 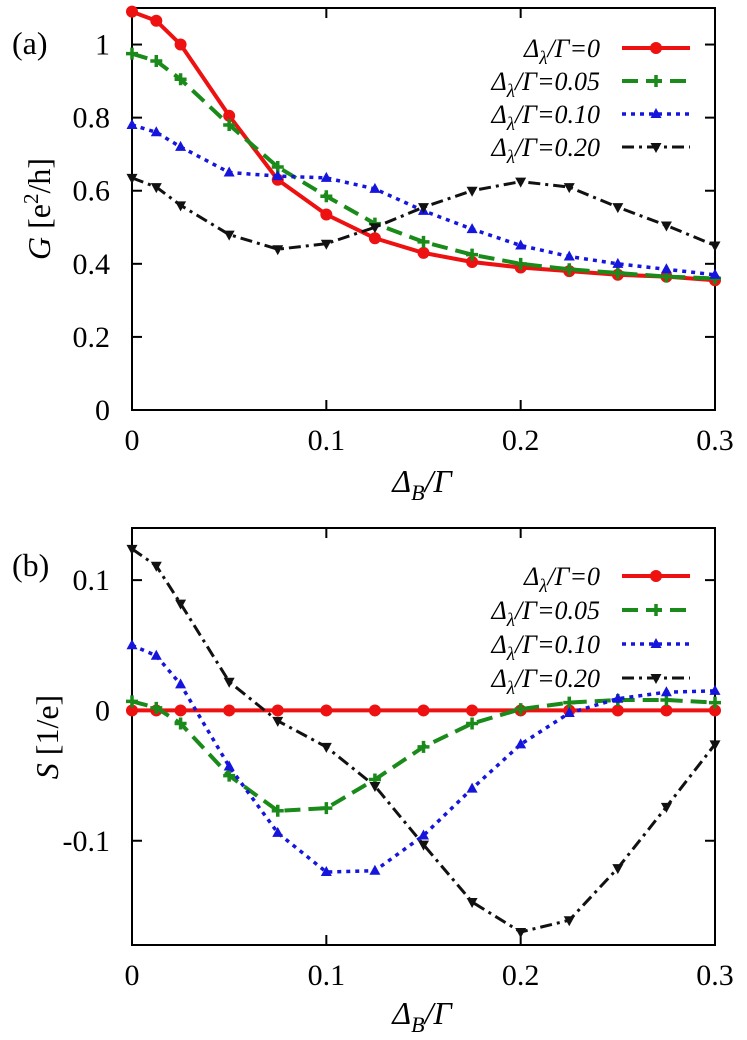 What do you see at coordinates (92, 118) in the screenshot?
I see `y-tick-label: 0.8` at bounding box center [92, 118].